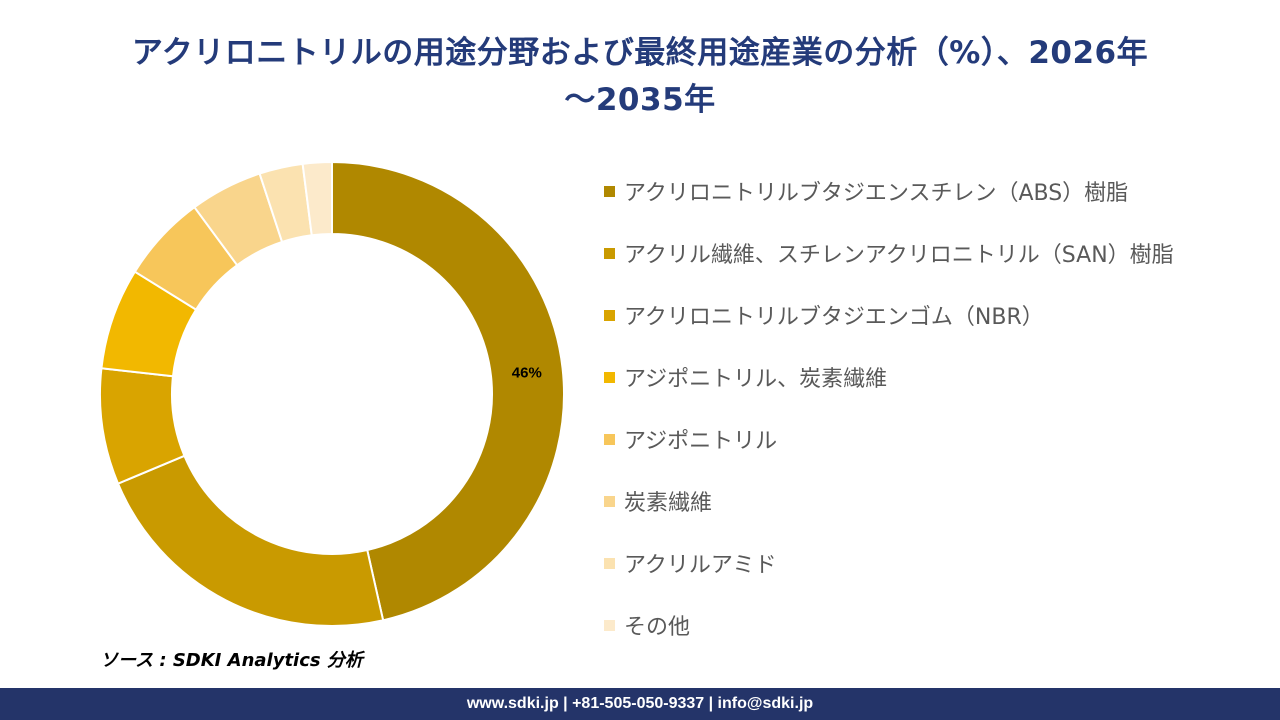  What do you see at coordinates (640, 53) in the screenshot?
I see `chart-title-line-1: アクリロニトリルの用途分野および最終用途産業の分析（%）、2026年` at bounding box center [640, 53].